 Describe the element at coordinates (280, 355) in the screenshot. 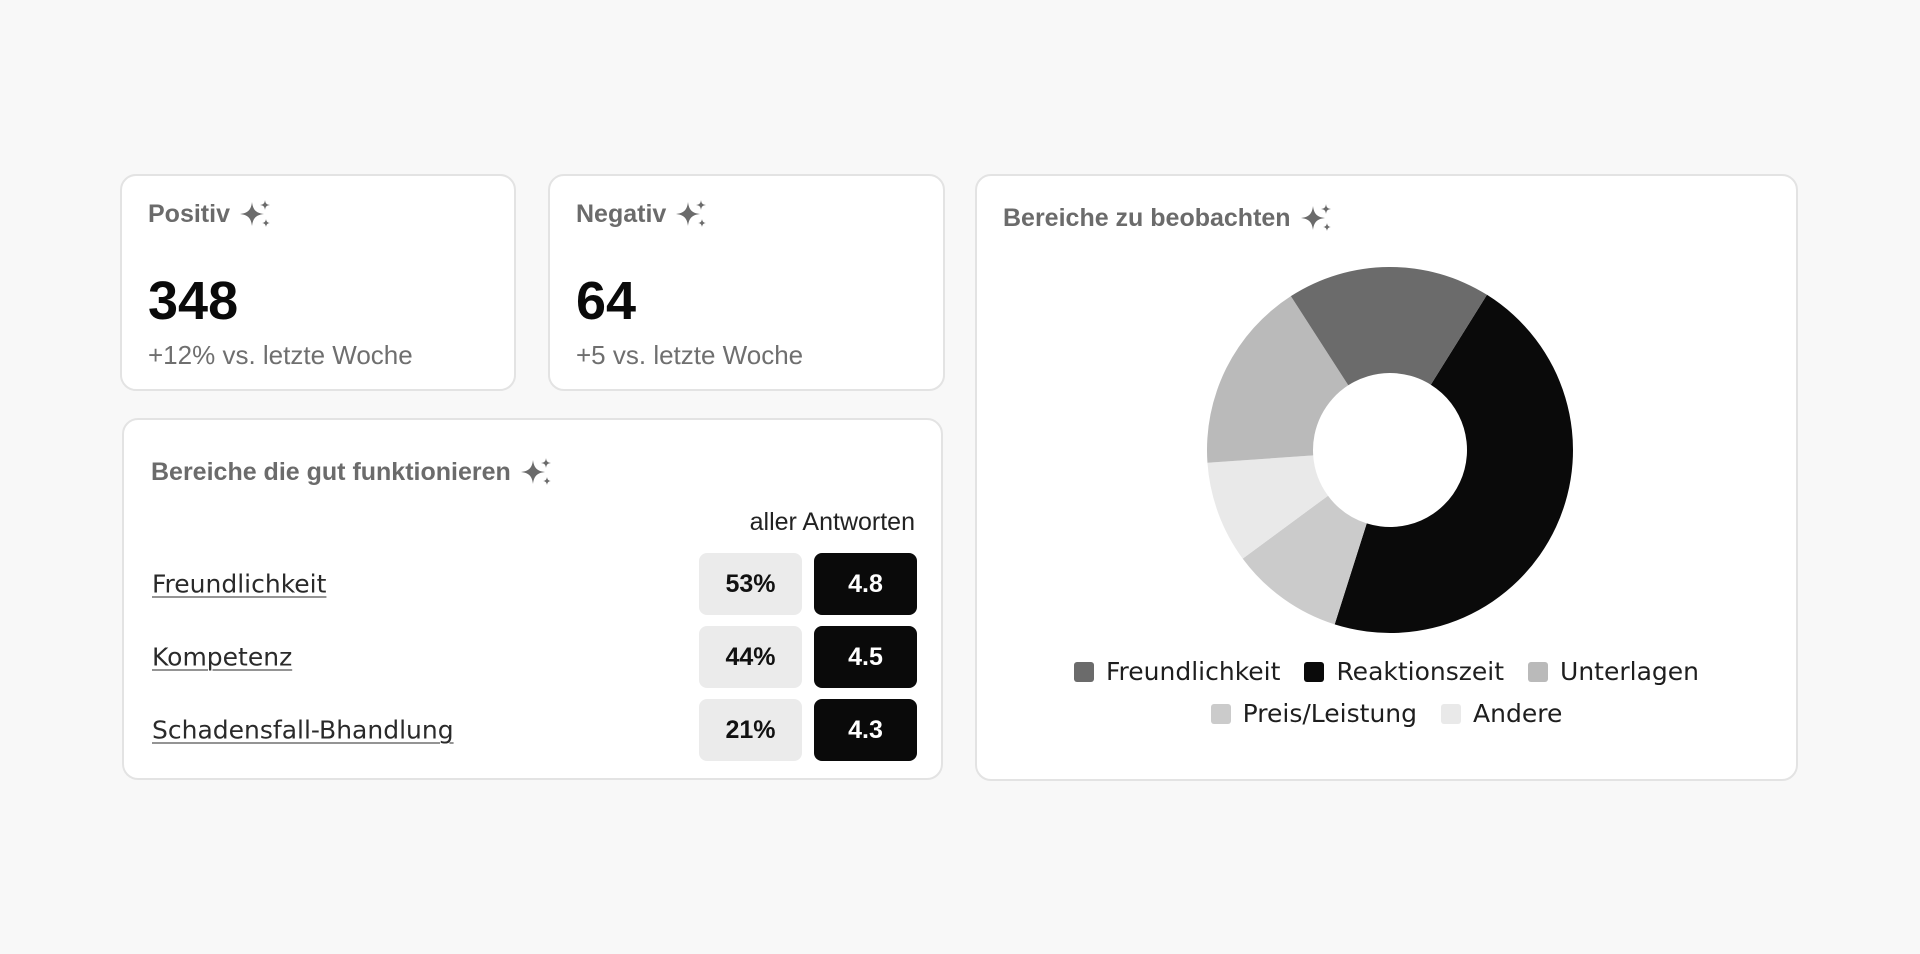

I see `positive-kpi-delta: +12% vs. letzte Woche` at that location.